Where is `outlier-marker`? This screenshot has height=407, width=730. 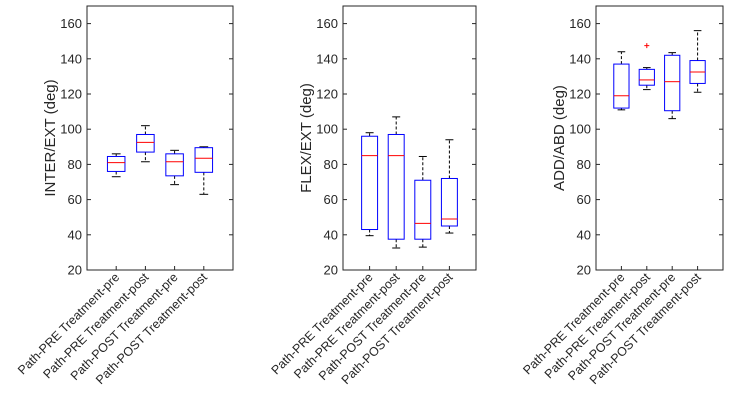 outlier-marker is located at coordinates (647, 46).